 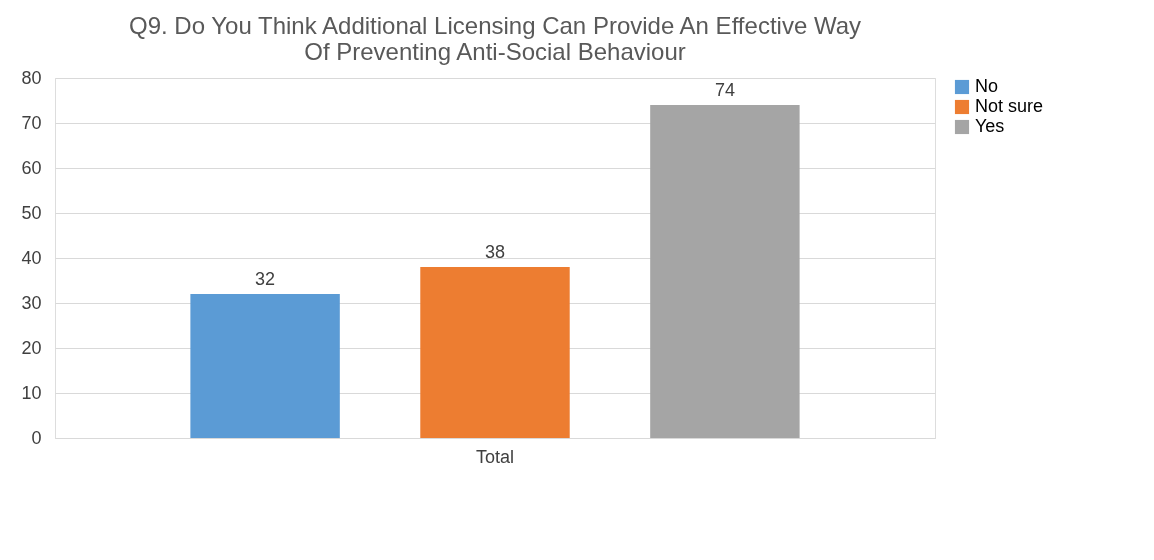 What do you see at coordinates (31, 122) in the screenshot?
I see `y-tick-label: 70` at bounding box center [31, 122].